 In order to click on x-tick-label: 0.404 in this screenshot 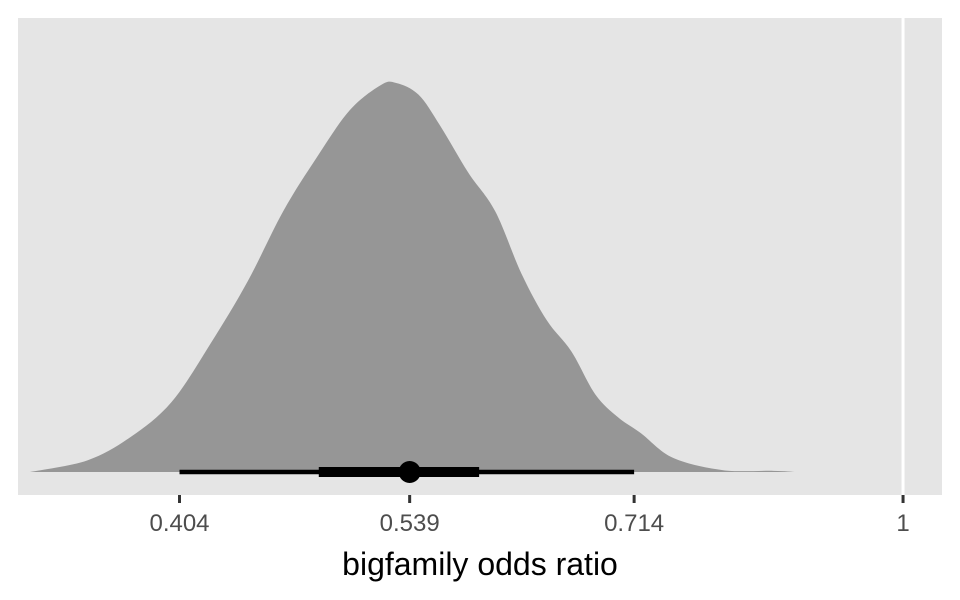, I will do `click(179, 523)`.